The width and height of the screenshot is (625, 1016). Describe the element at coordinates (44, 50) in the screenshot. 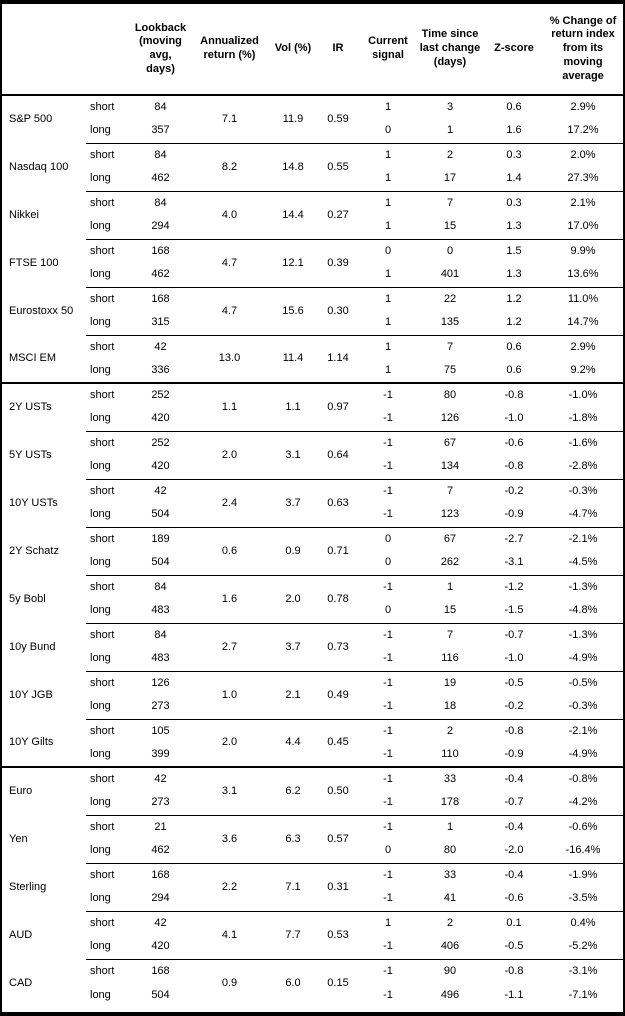

I see `header-asset` at that location.